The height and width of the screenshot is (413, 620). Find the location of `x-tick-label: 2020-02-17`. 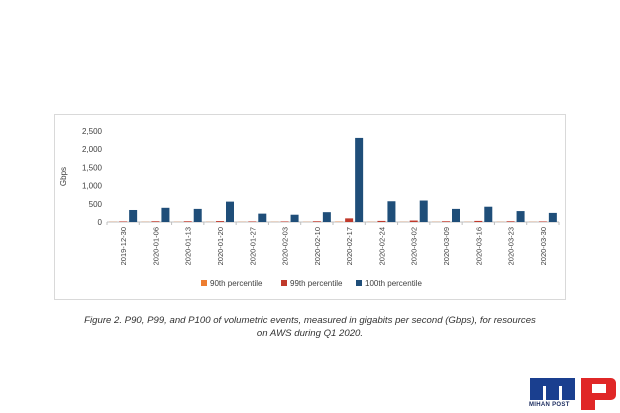

x-tick-label: 2020-02-17 is located at coordinates (349, 246).